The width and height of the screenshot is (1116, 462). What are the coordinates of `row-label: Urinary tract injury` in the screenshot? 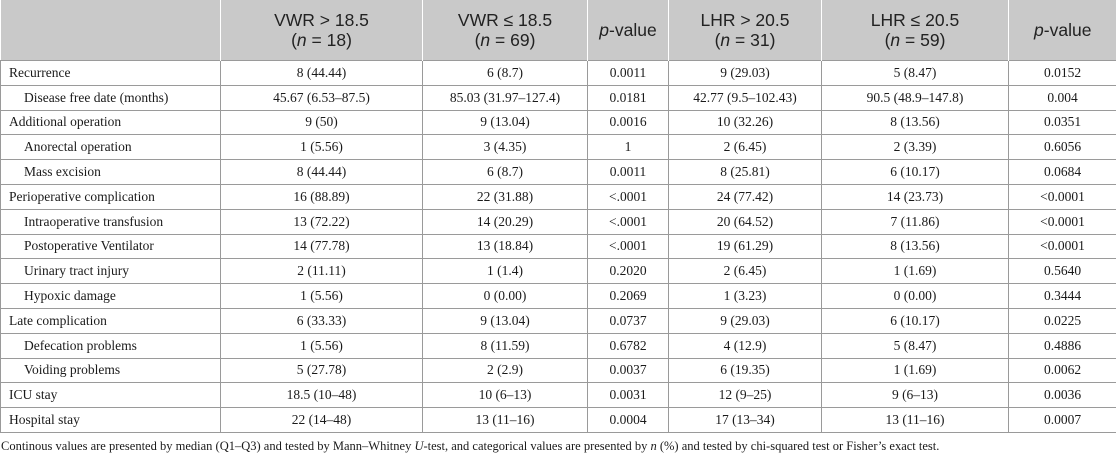 It's located at (110, 271).